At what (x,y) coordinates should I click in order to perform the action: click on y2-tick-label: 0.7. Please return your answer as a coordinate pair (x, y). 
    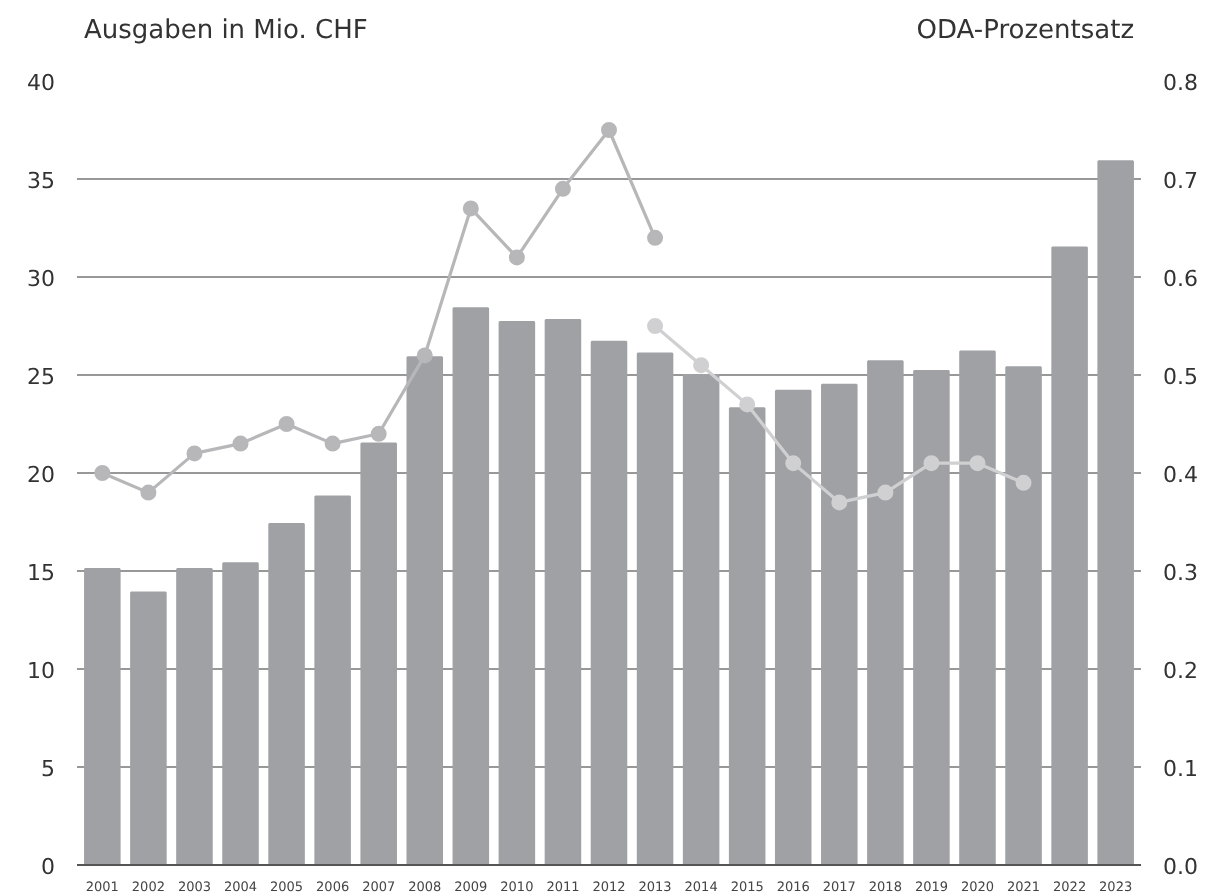
    Looking at the image, I should click on (1180, 181).